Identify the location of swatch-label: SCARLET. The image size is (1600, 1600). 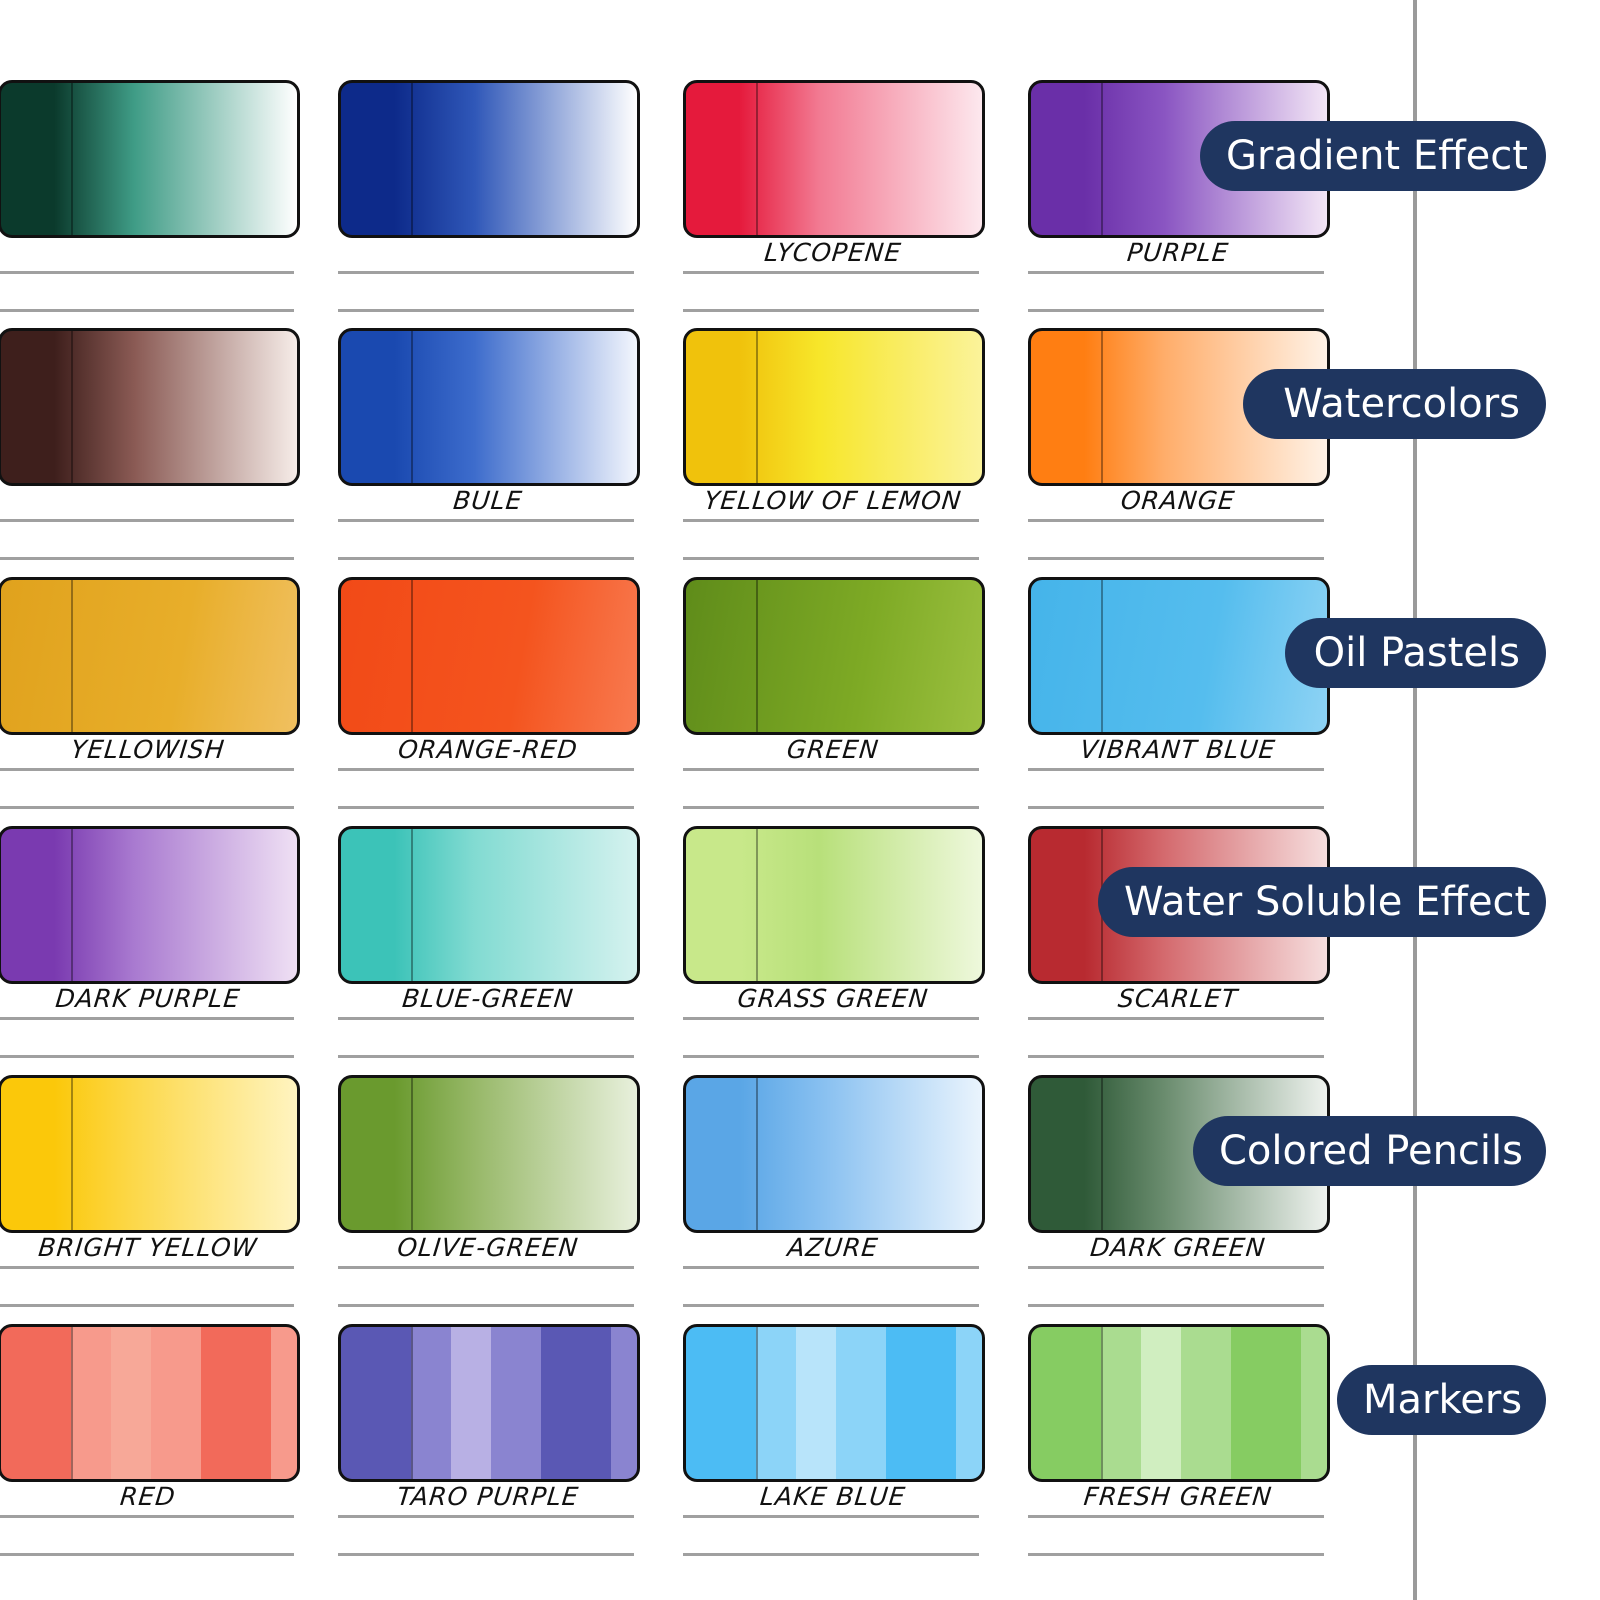
(1178, 998).